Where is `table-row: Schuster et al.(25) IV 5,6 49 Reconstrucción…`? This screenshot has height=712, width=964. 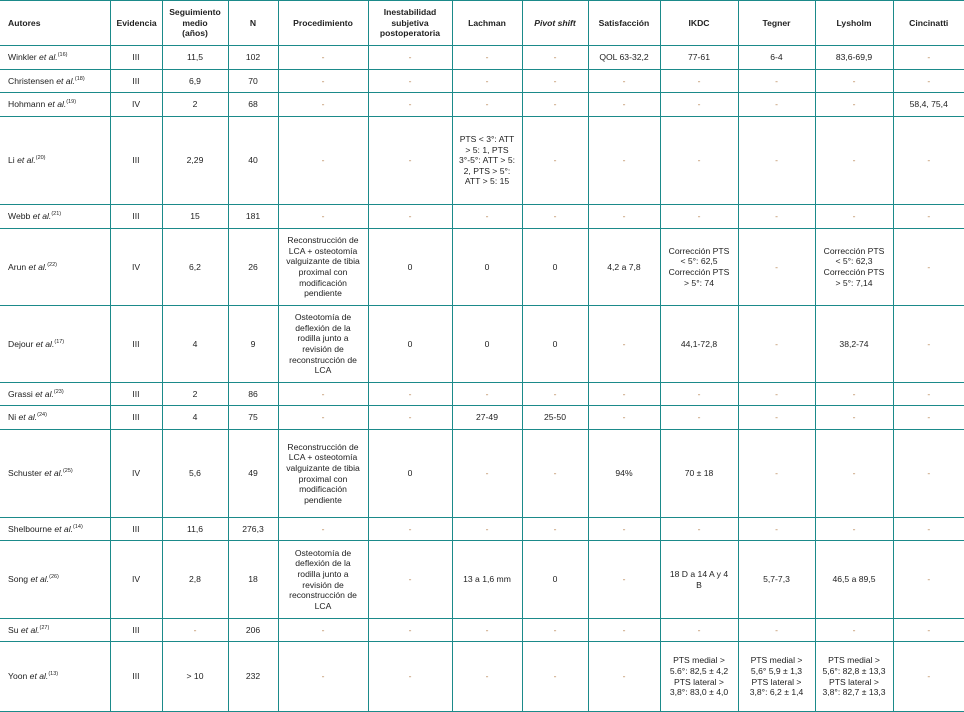 table-row: Schuster et al.(25) IV 5,6 49 Reconstrucción… is located at coordinates (482, 473).